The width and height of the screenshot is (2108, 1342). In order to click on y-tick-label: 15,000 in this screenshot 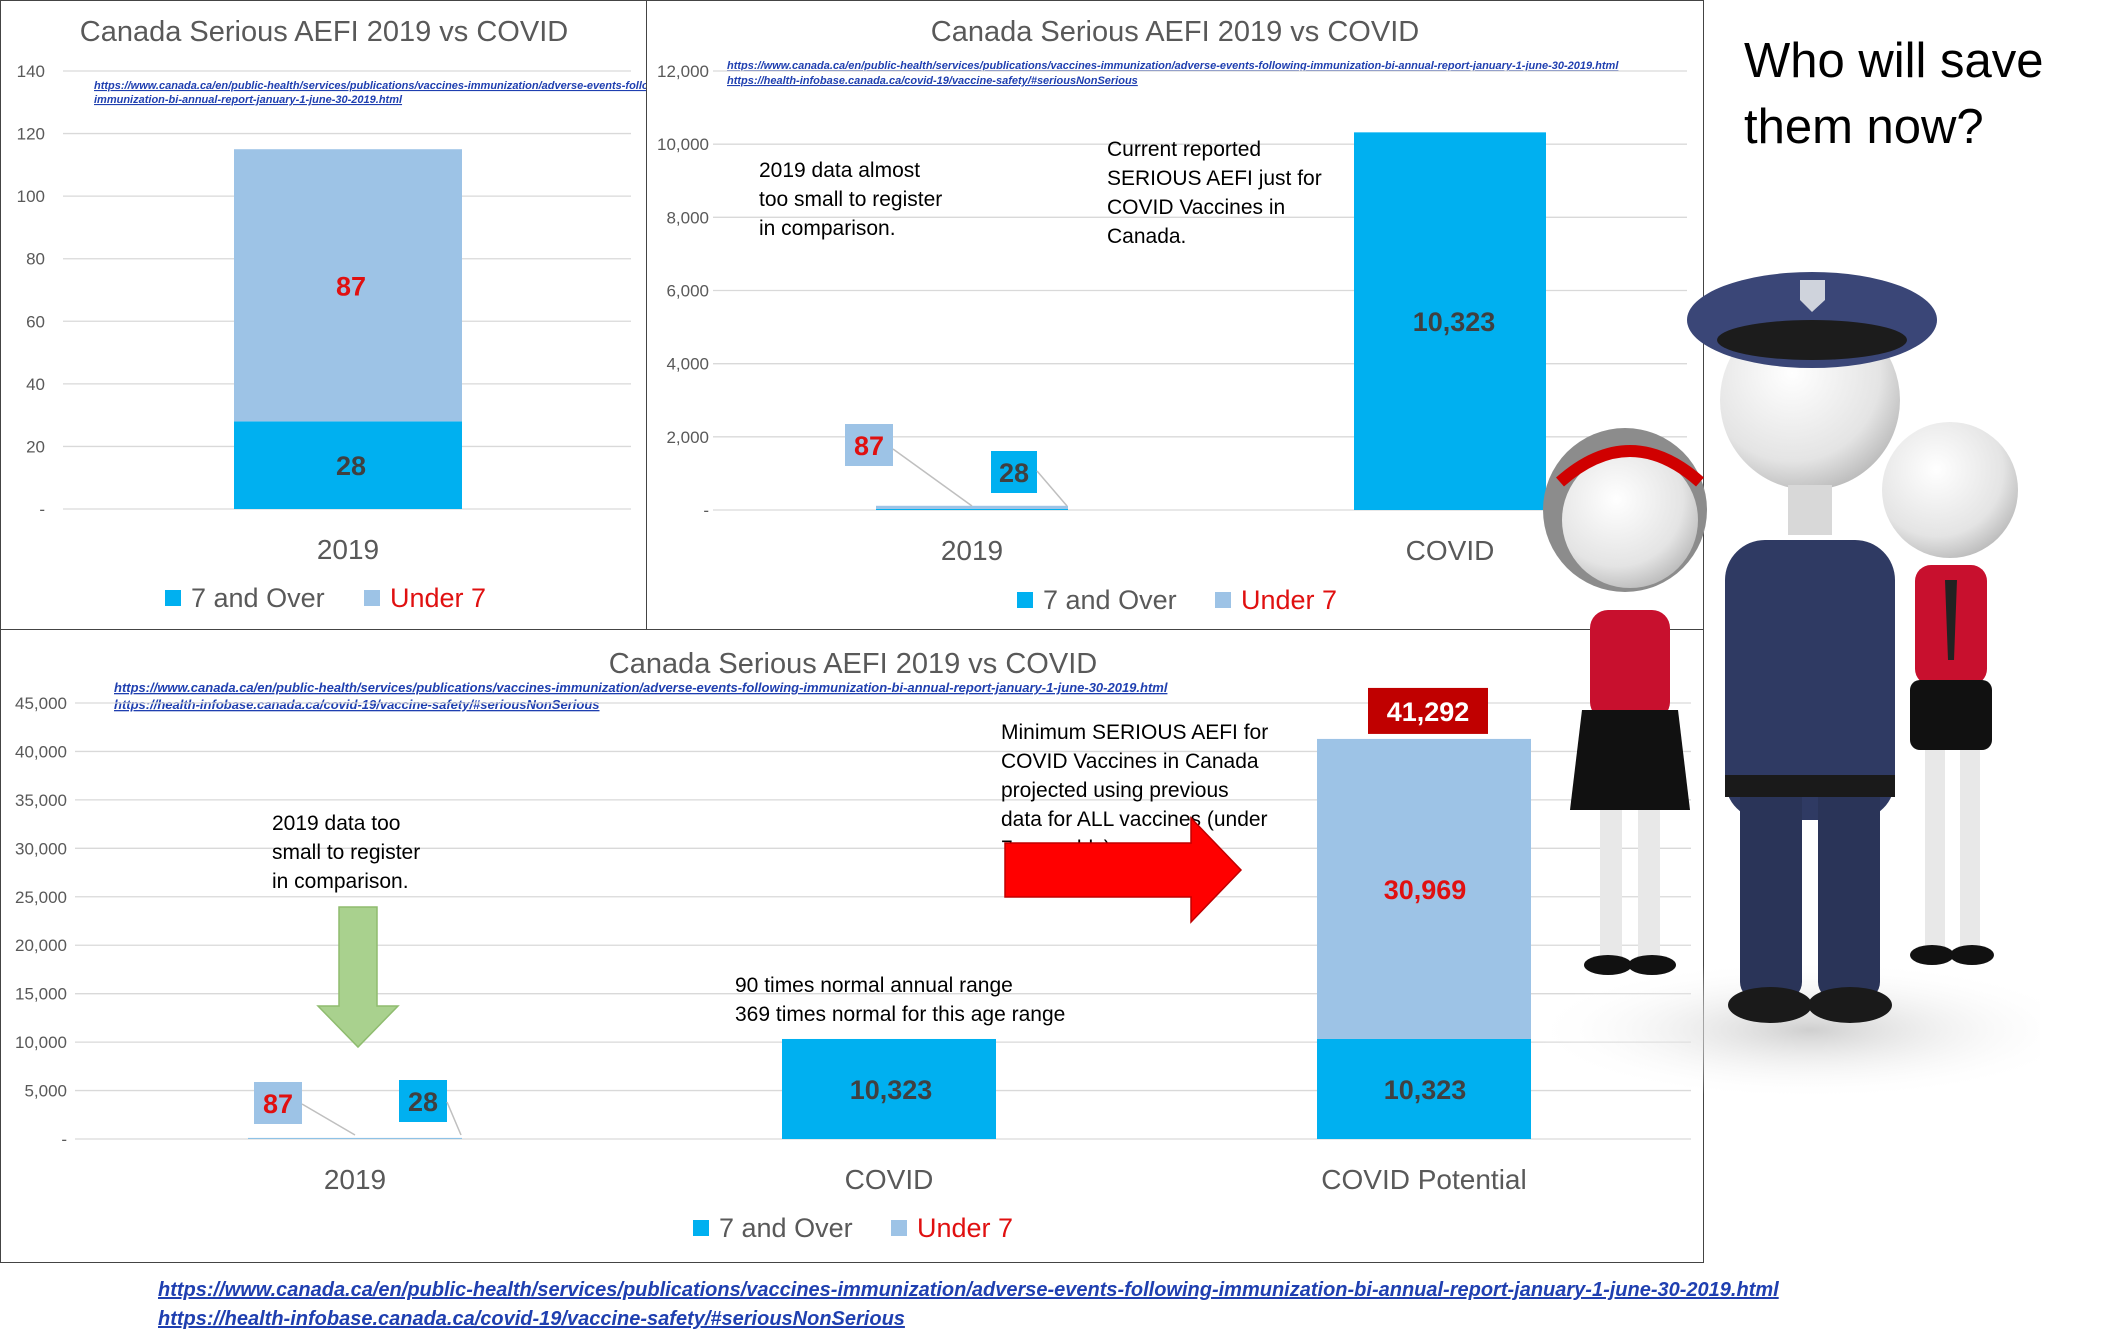, I will do `click(41, 994)`.